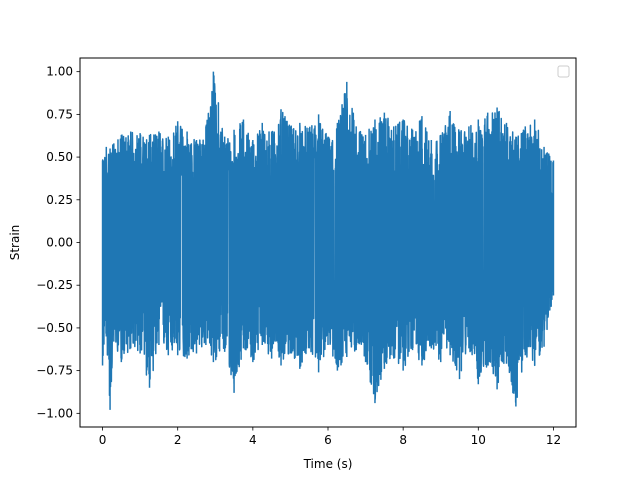  Describe the element at coordinates (403, 440) in the screenshot. I see `x-tick-label: 8` at that location.